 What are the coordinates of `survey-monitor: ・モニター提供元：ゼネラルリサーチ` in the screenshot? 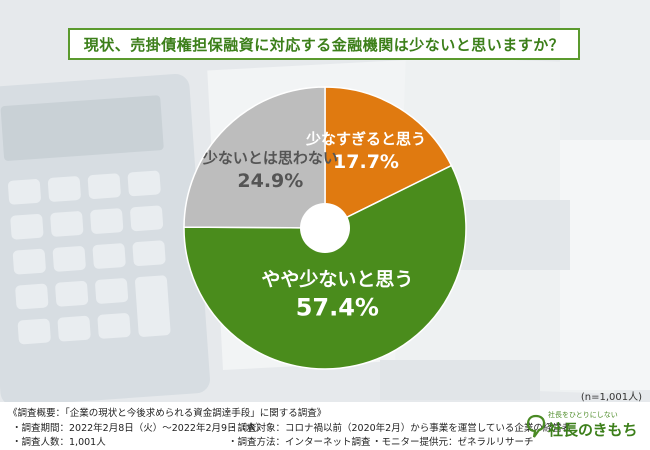 It's located at (453, 442).